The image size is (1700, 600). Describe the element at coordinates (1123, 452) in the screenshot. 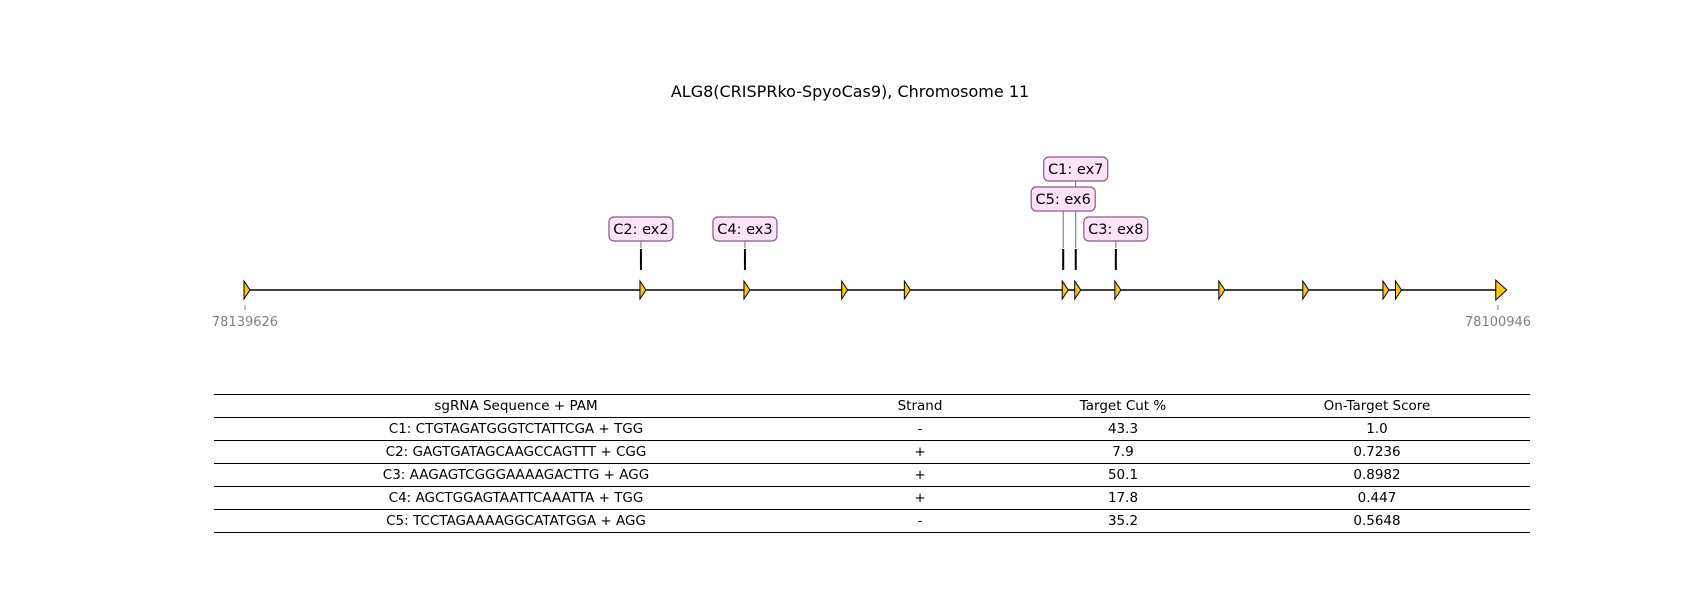

I see `cell-cut-percent: 7.9` at that location.